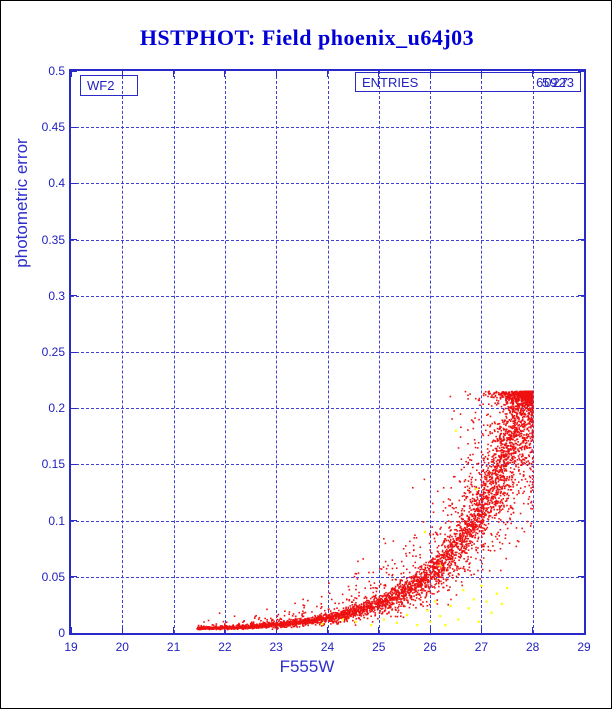  I want to click on x-axis-title: F555W, so click(307, 666).